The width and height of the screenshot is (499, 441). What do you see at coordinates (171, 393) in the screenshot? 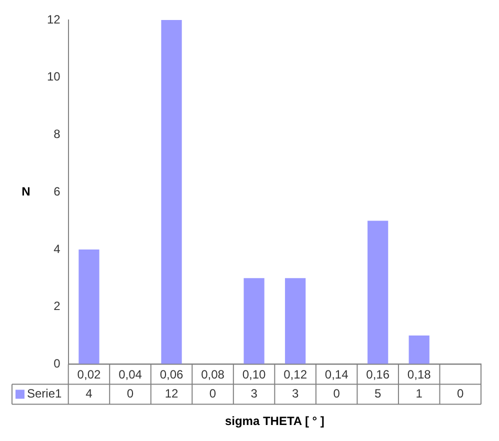
I see `data-label: 12` at bounding box center [171, 393].